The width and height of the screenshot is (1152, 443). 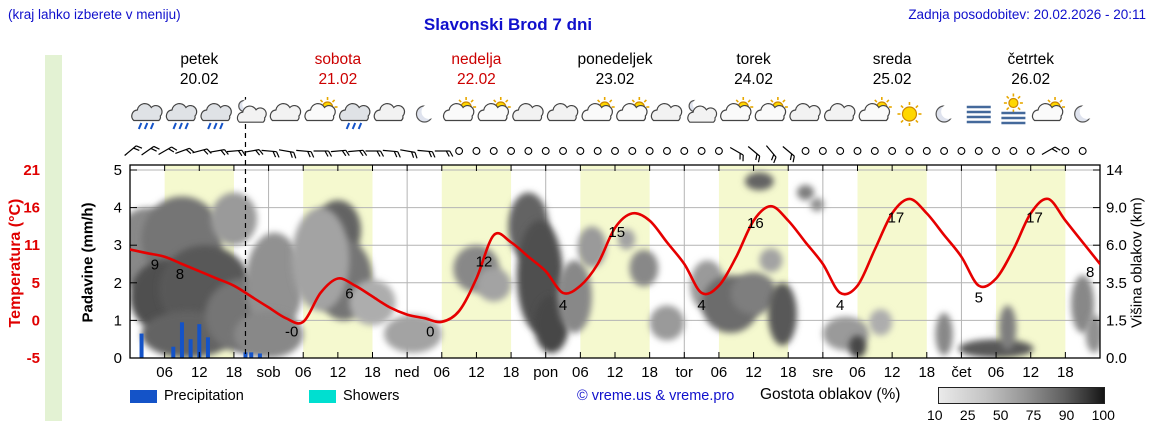 What do you see at coordinates (935, 415) in the screenshot?
I see `scale-tick: 10` at bounding box center [935, 415].